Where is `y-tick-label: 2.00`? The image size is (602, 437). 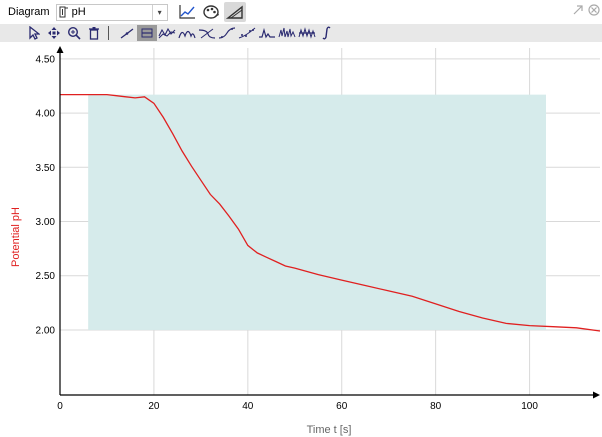 y-tick-label: 2.00 is located at coordinates (46, 330).